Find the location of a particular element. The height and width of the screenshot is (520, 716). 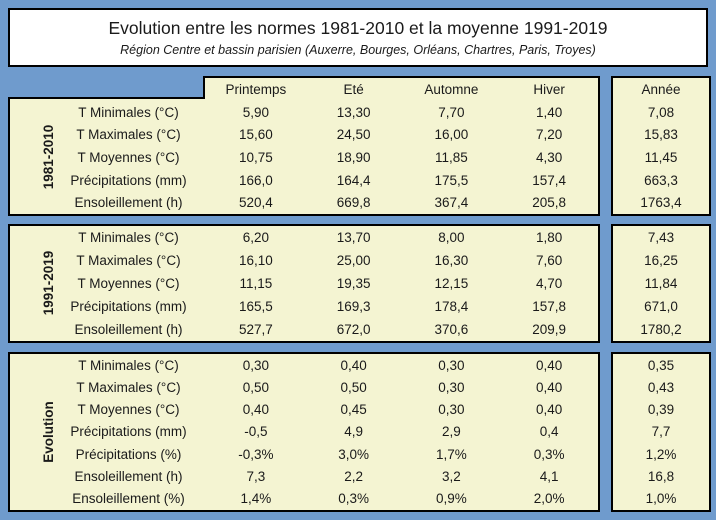

row-label: Ensoleillement (%) is located at coordinates (128, 499).